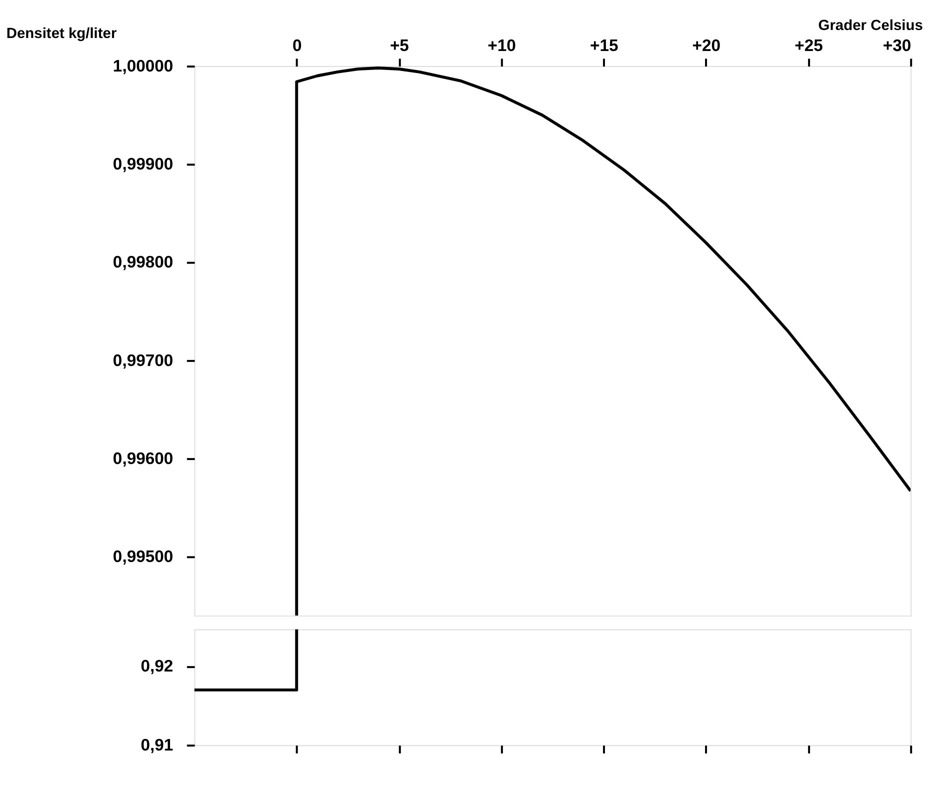  I want to click on y-tick-label: 0,99900, so click(143, 164).